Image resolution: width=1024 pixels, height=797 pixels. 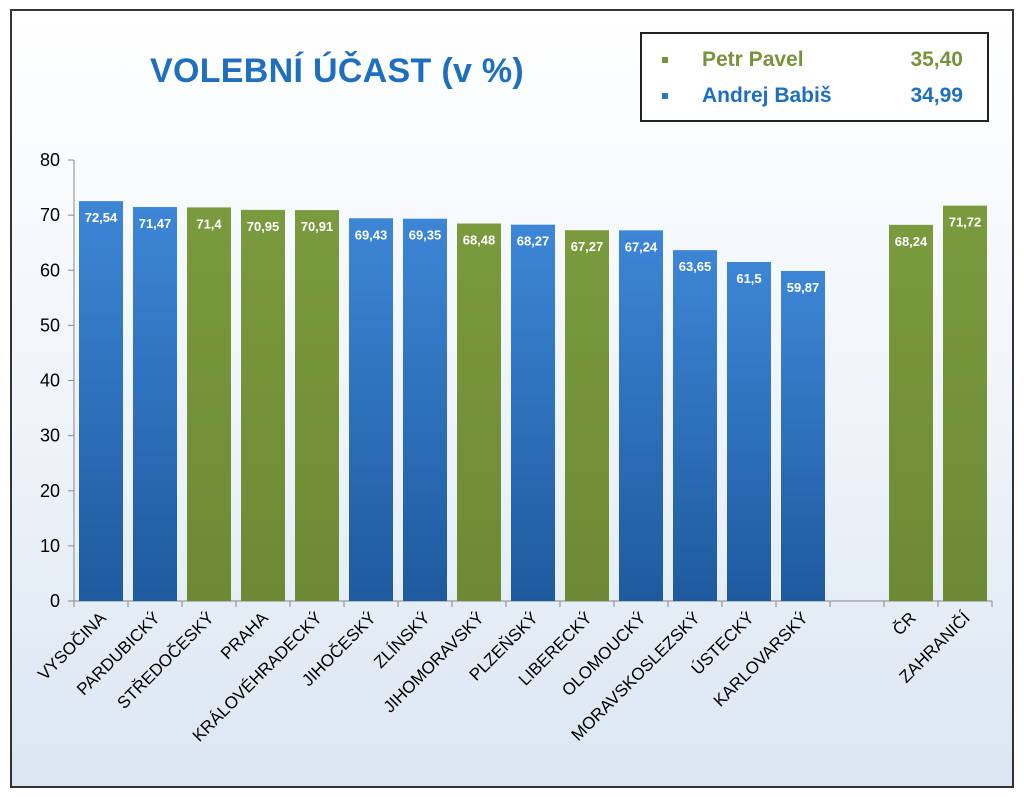 What do you see at coordinates (434, 662) in the screenshot?
I see `x-tick-label: JIHOMORAVSKÝ` at bounding box center [434, 662].